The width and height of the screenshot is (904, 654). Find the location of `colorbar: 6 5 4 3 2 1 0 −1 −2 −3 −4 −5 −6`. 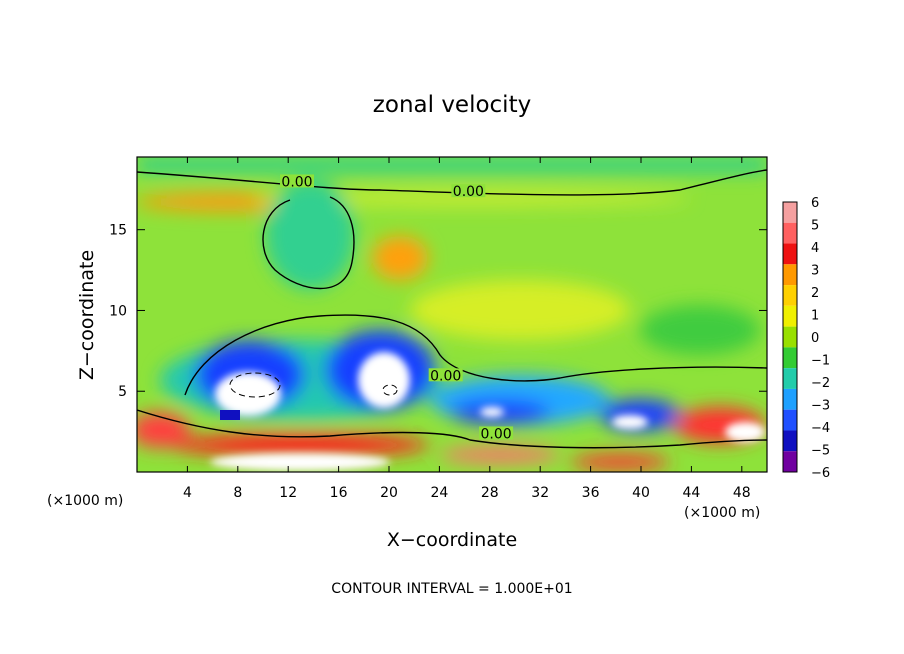

colorbar: 6 5 4 3 2 1 0 −1 −2 −3 −4 −5 −6 is located at coordinates (806, 338).